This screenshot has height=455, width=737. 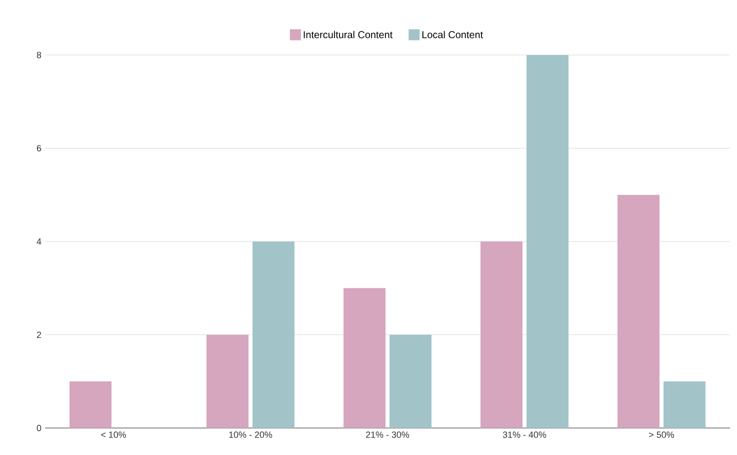 What do you see at coordinates (524, 435) in the screenshot?
I see `x-tick-label: 31% - 40%` at bounding box center [524, 435].